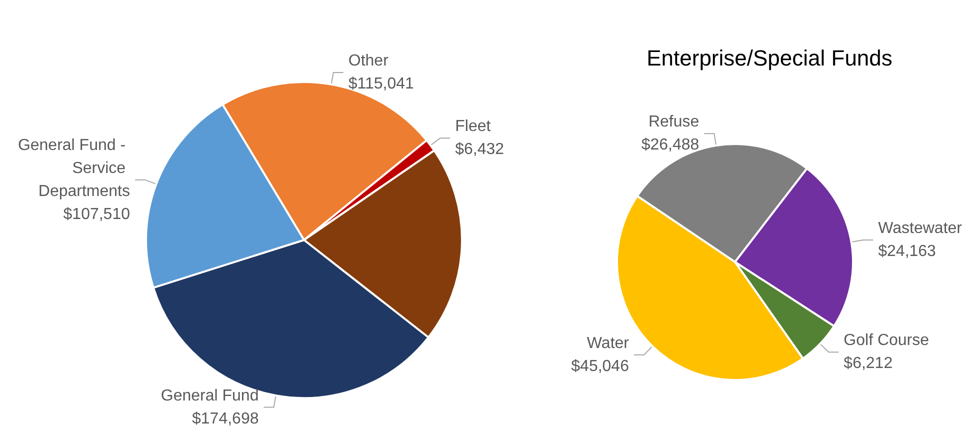  Describe the element at coordinates (608, 343) in the screenshot. I see `slice-label: Water` at that location.